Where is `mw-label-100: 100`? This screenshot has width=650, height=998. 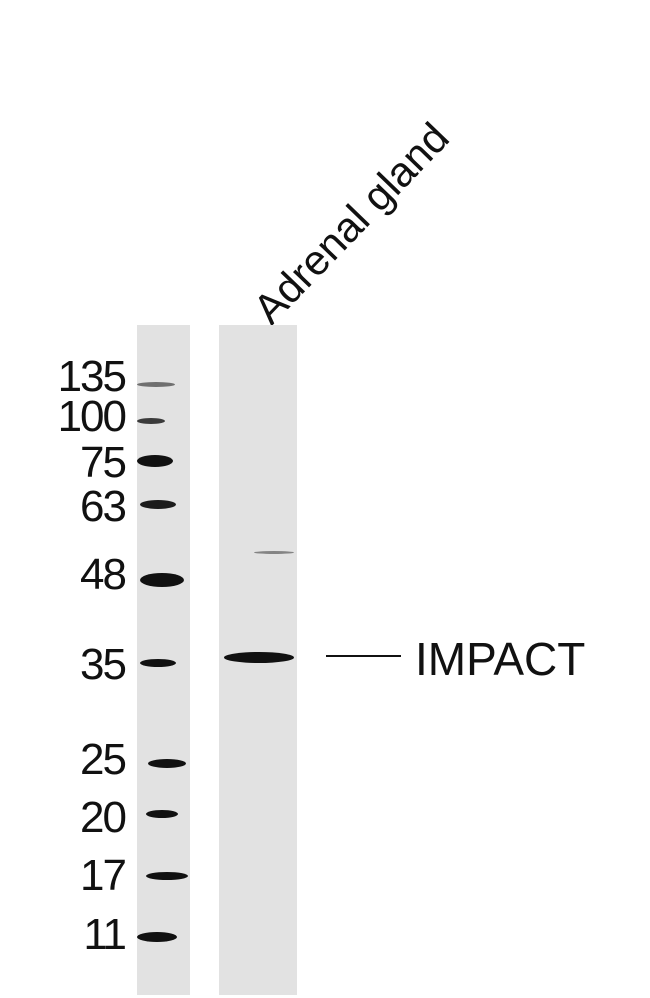
mw-label-100: 100 is located at coordinates (92, 416).